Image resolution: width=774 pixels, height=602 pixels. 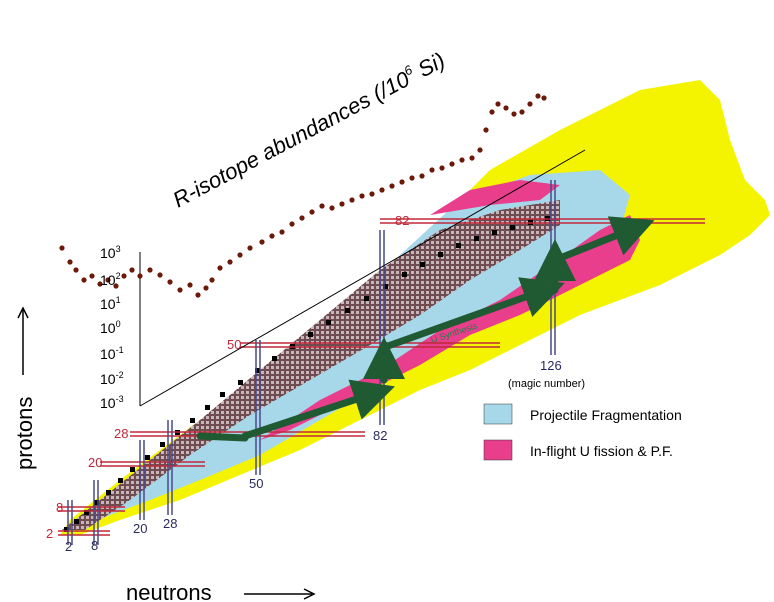 I want to click on fission-region-top, so click(x=495, y=197).